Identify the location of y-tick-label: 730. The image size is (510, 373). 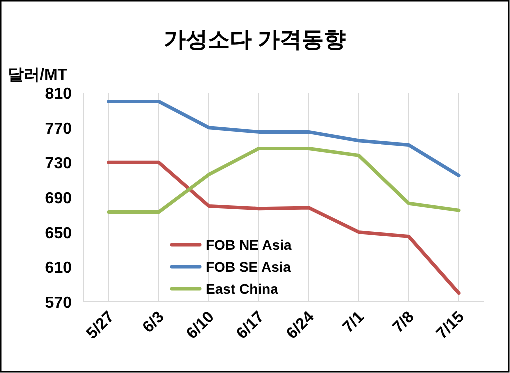
(58, 164).